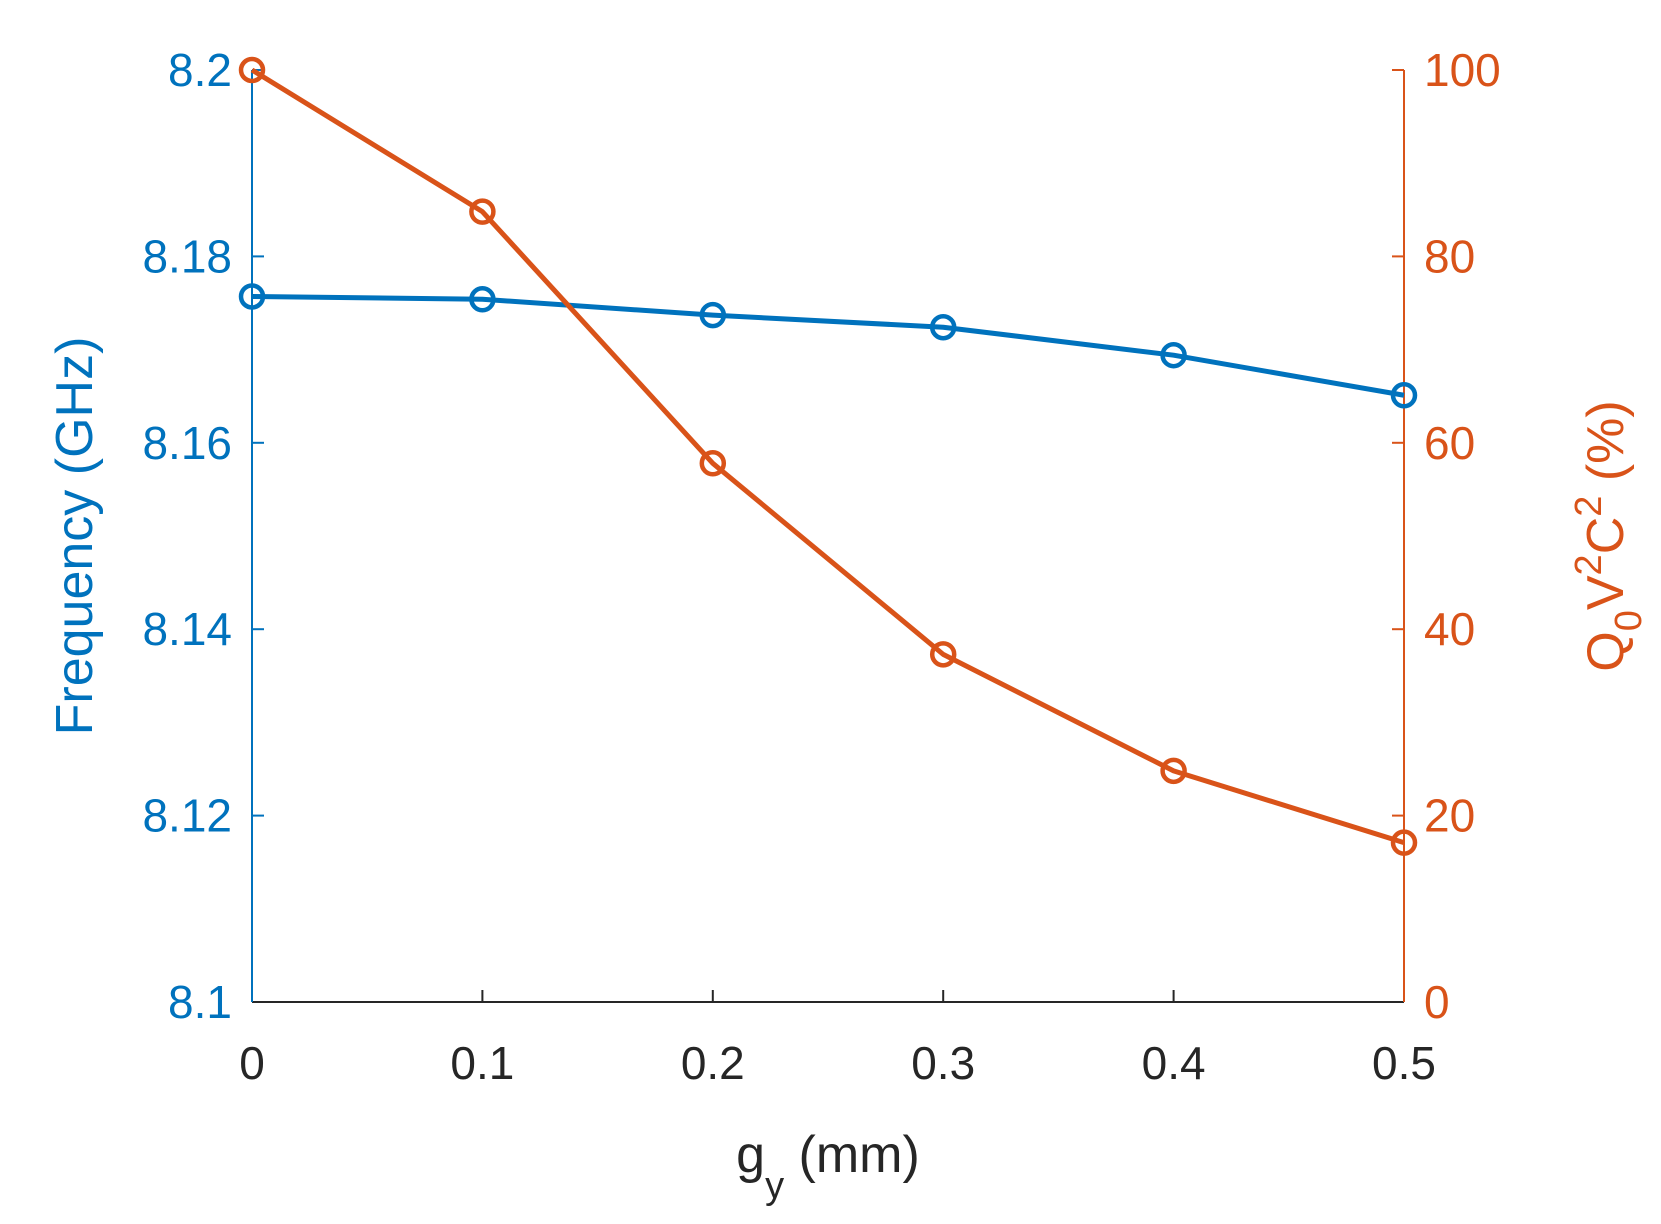  I want to click on left-tick-label: 8.14, so click(187, 629).